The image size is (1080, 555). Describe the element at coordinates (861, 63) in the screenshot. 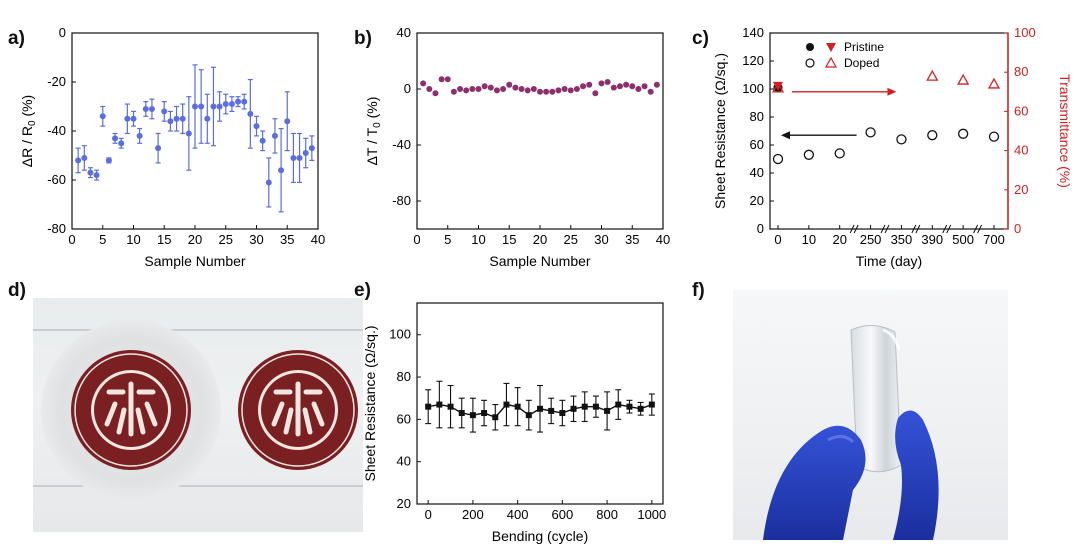

I see `legend-label-doped: Doped` at that location.